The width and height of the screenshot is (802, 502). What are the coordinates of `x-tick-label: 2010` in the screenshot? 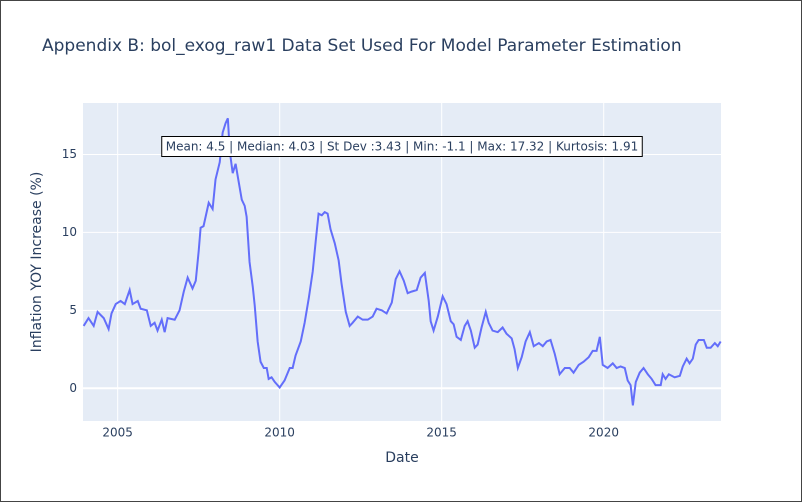 It's located at (279, 433).